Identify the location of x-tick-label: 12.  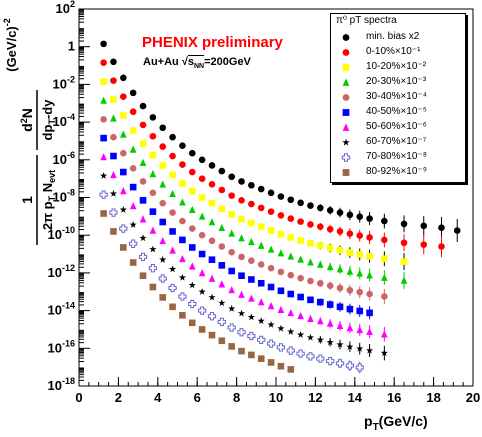
(315, 397).